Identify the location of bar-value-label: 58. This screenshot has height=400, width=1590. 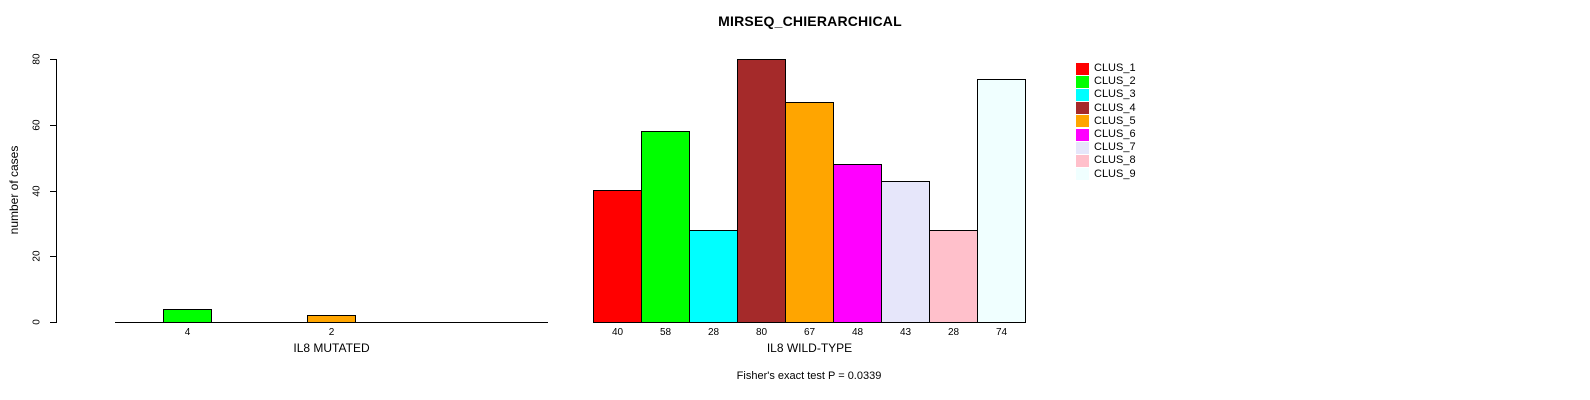
(665, 332).